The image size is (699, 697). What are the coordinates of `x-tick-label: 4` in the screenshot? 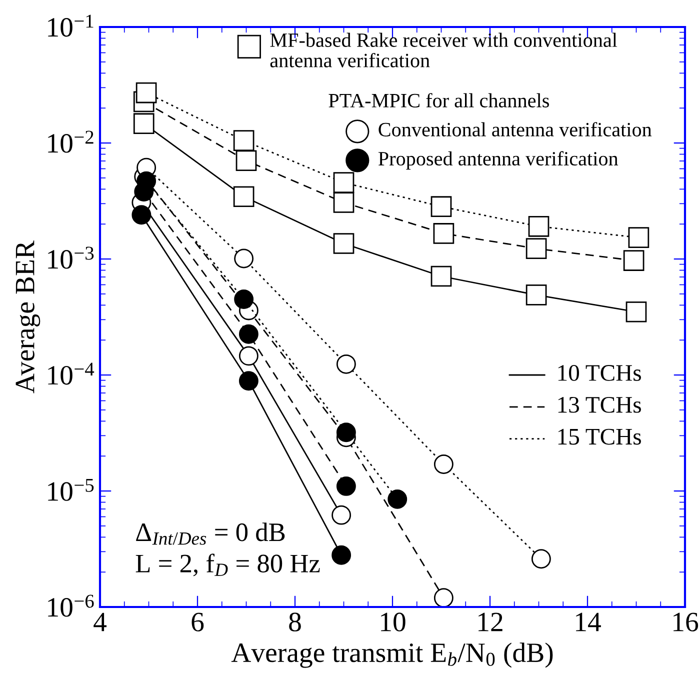 It's located at (100, 622).